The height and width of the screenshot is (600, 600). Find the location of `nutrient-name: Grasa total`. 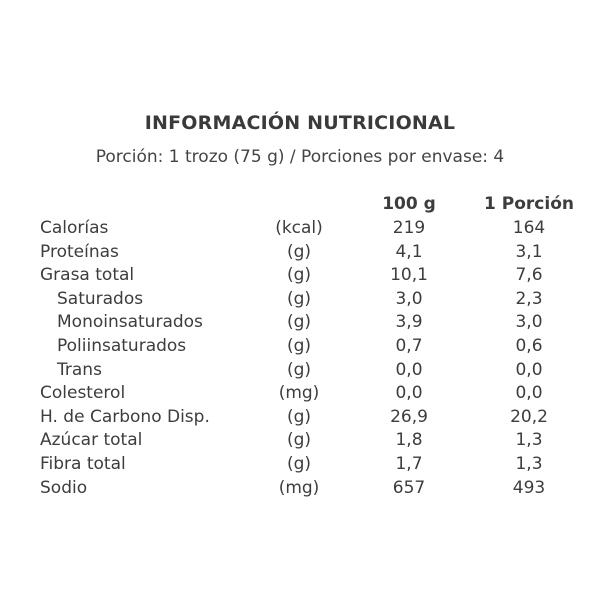

nutrient-name: Grasa total is located at coordinates (87, 275).